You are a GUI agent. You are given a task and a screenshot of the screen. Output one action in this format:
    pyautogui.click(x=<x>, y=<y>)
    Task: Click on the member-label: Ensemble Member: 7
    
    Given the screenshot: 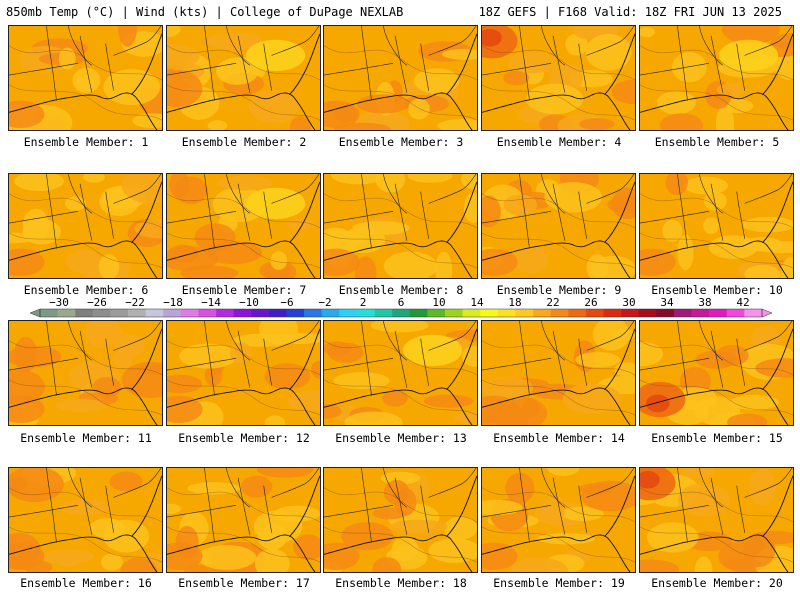 What is the action you would take?
    pyautogui.click(x=244, y=290)
    